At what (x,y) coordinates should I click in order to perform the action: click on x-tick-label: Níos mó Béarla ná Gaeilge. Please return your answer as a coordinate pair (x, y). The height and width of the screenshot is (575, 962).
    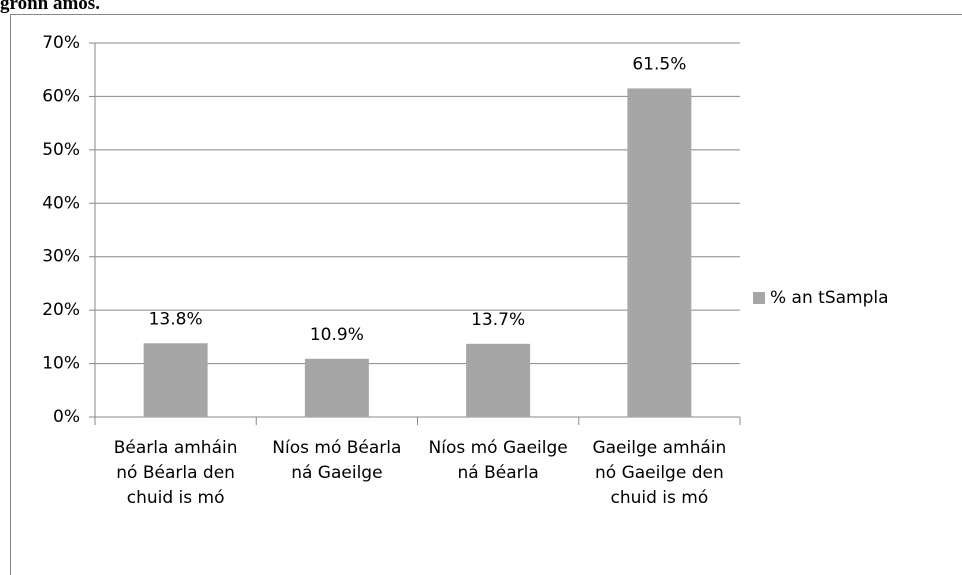
    Looking at the image, I should click on (337, 460).